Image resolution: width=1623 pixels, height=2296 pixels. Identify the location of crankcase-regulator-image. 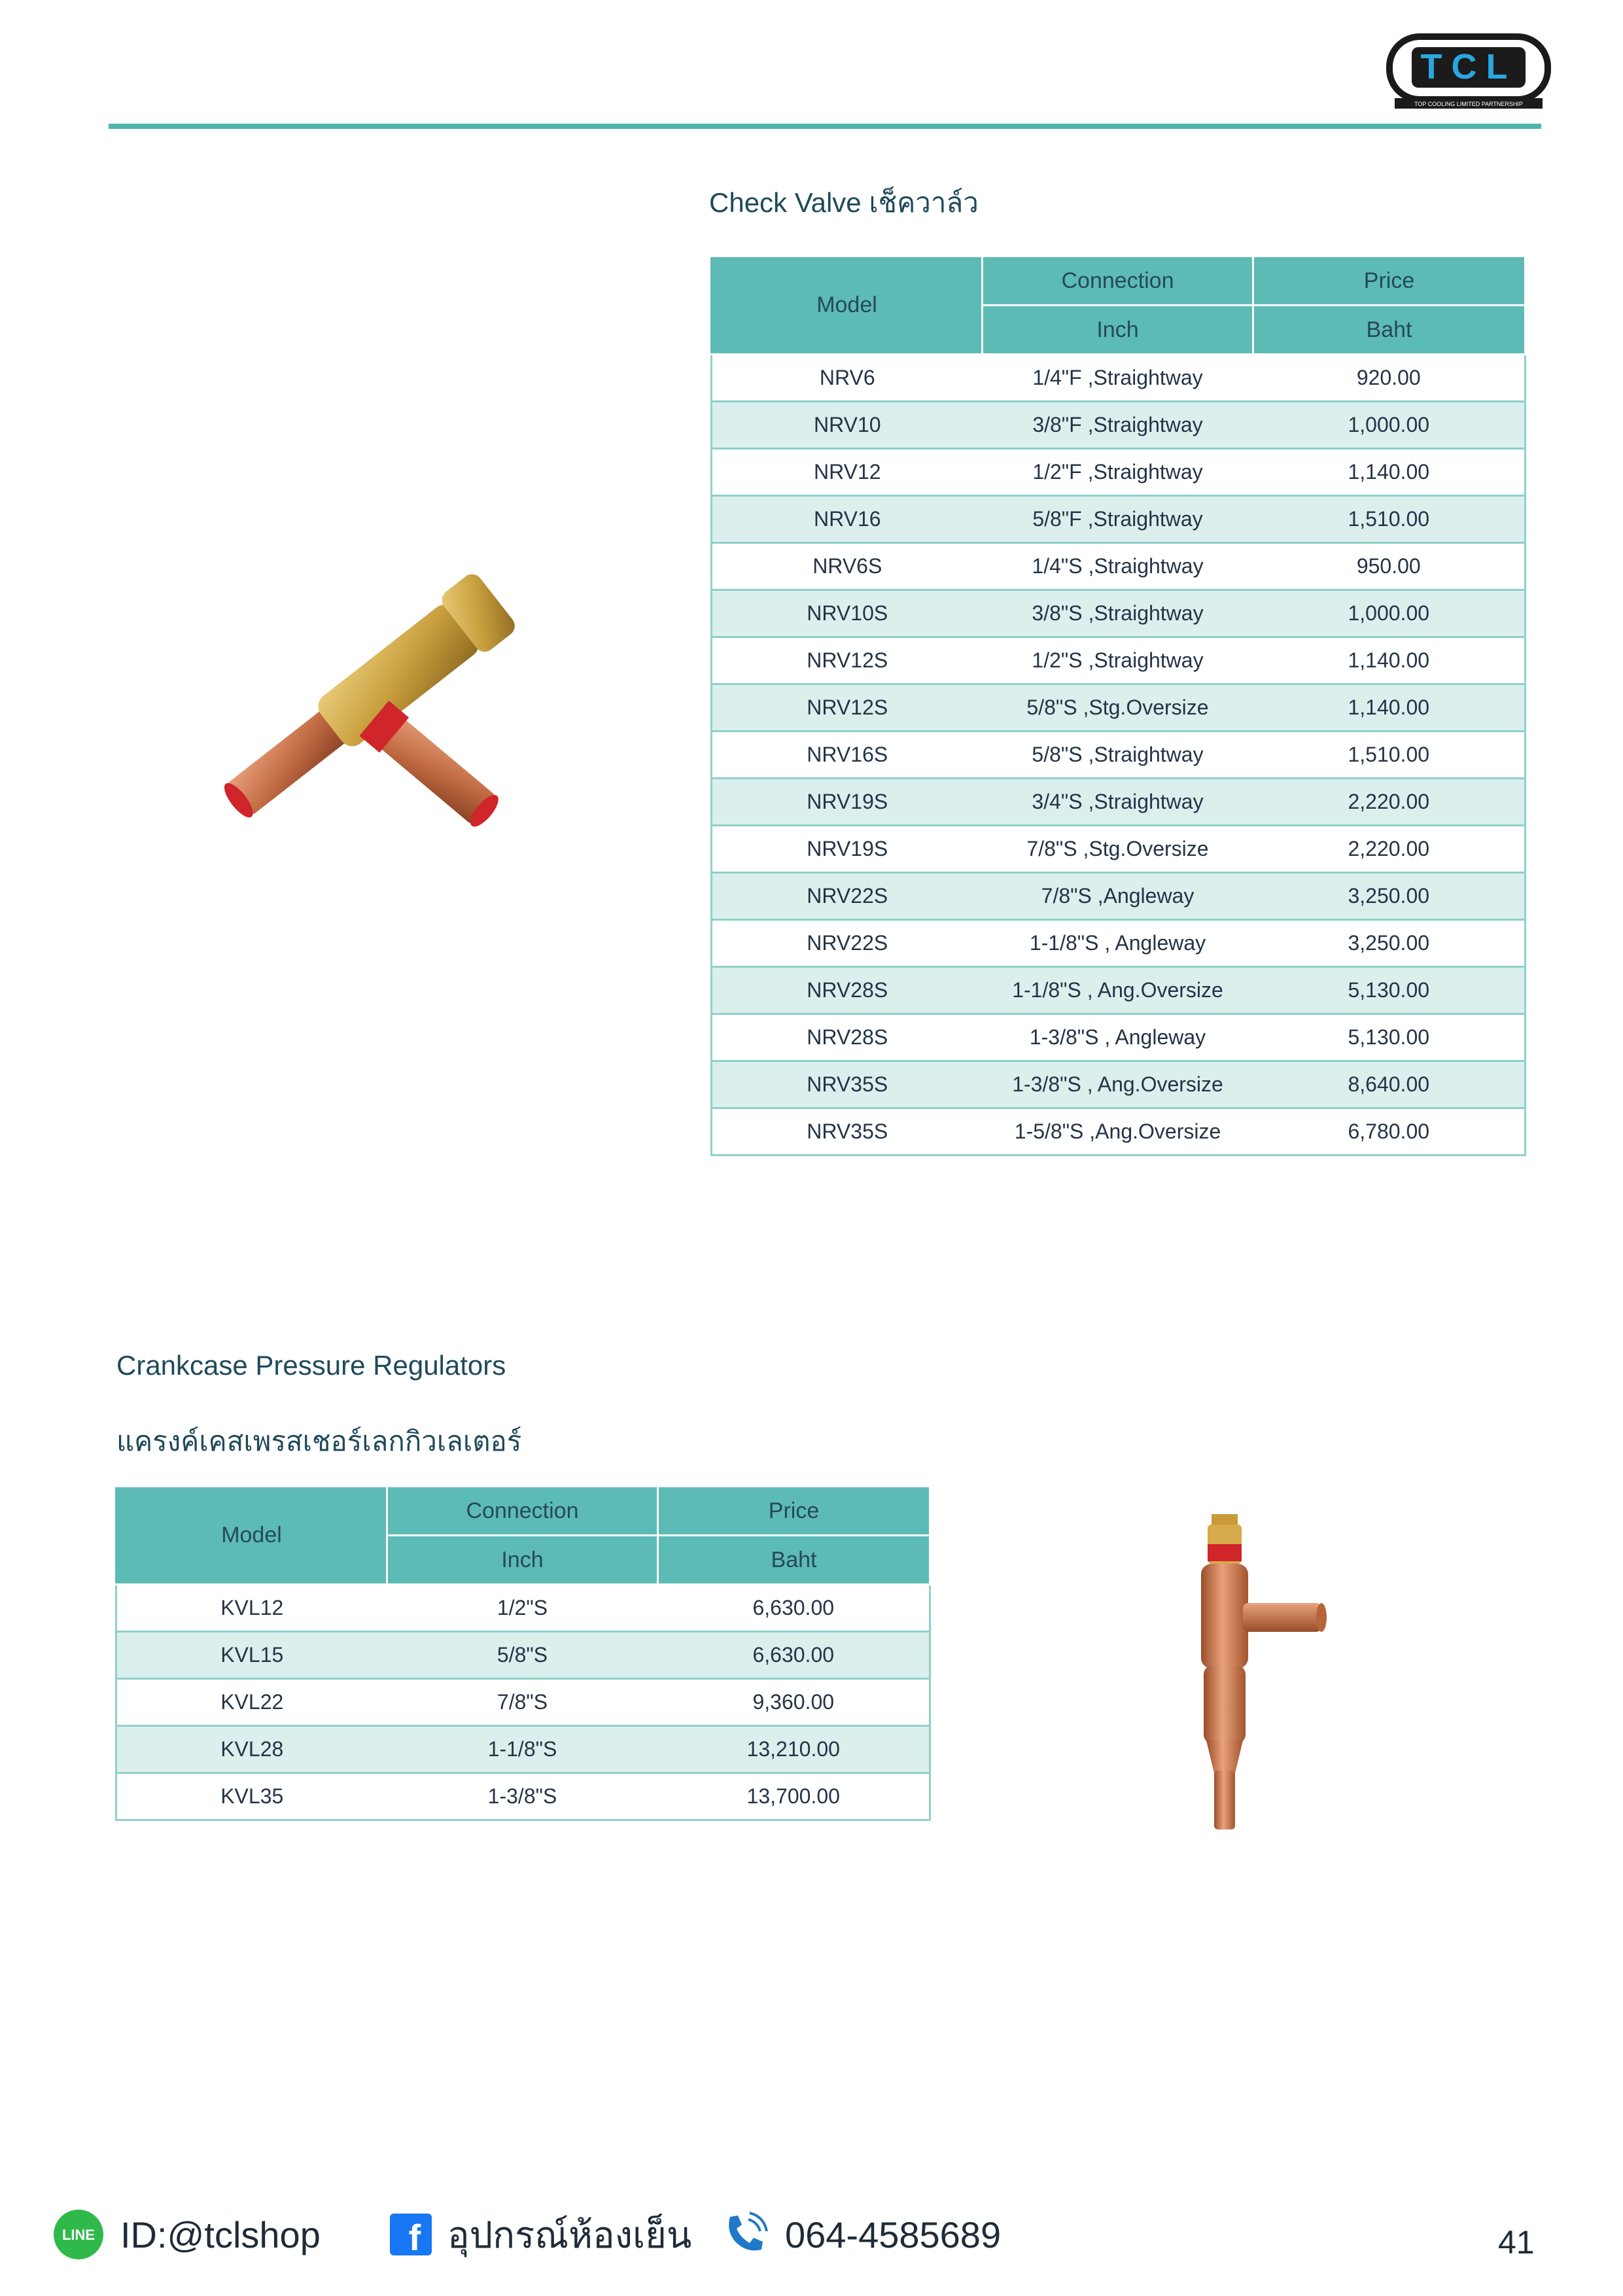
(1264, 1672).